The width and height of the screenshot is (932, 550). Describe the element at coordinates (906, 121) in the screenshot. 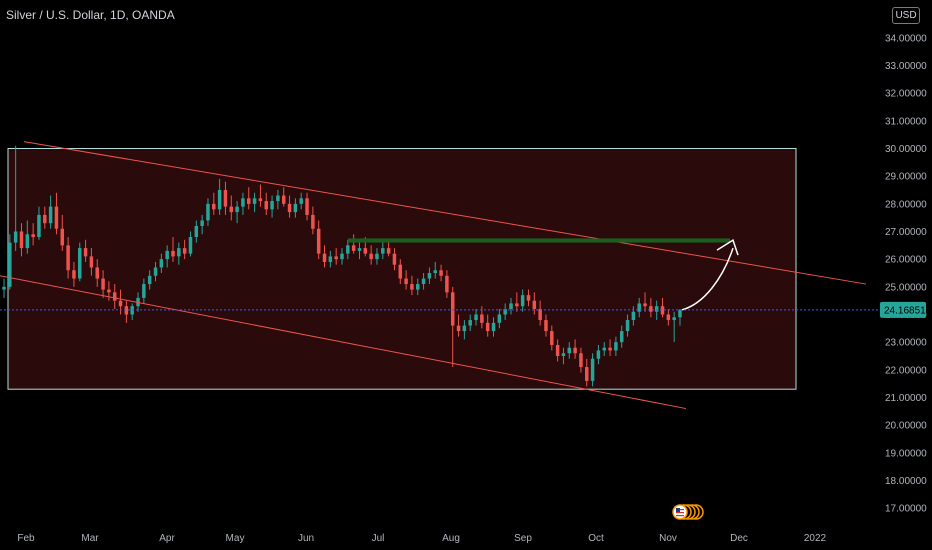

I see `price-tick-label: 31.00000` at that location.